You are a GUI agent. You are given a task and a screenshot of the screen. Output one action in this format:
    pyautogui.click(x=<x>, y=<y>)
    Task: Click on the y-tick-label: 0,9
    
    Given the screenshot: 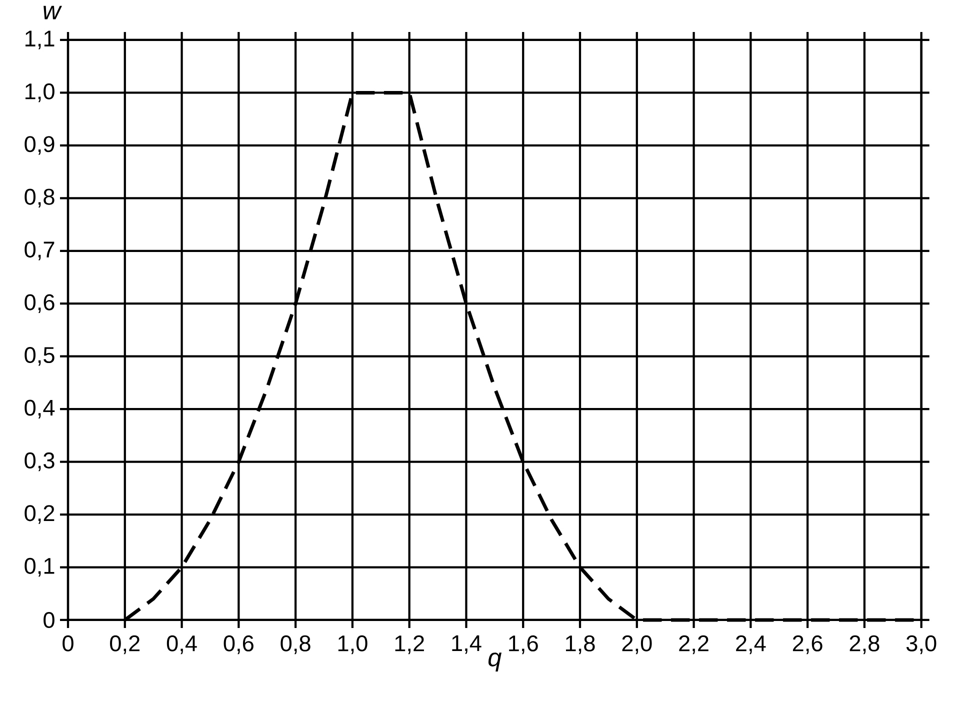 What is the action you would take?
    pyautogui.click(x=39, y=145)
    